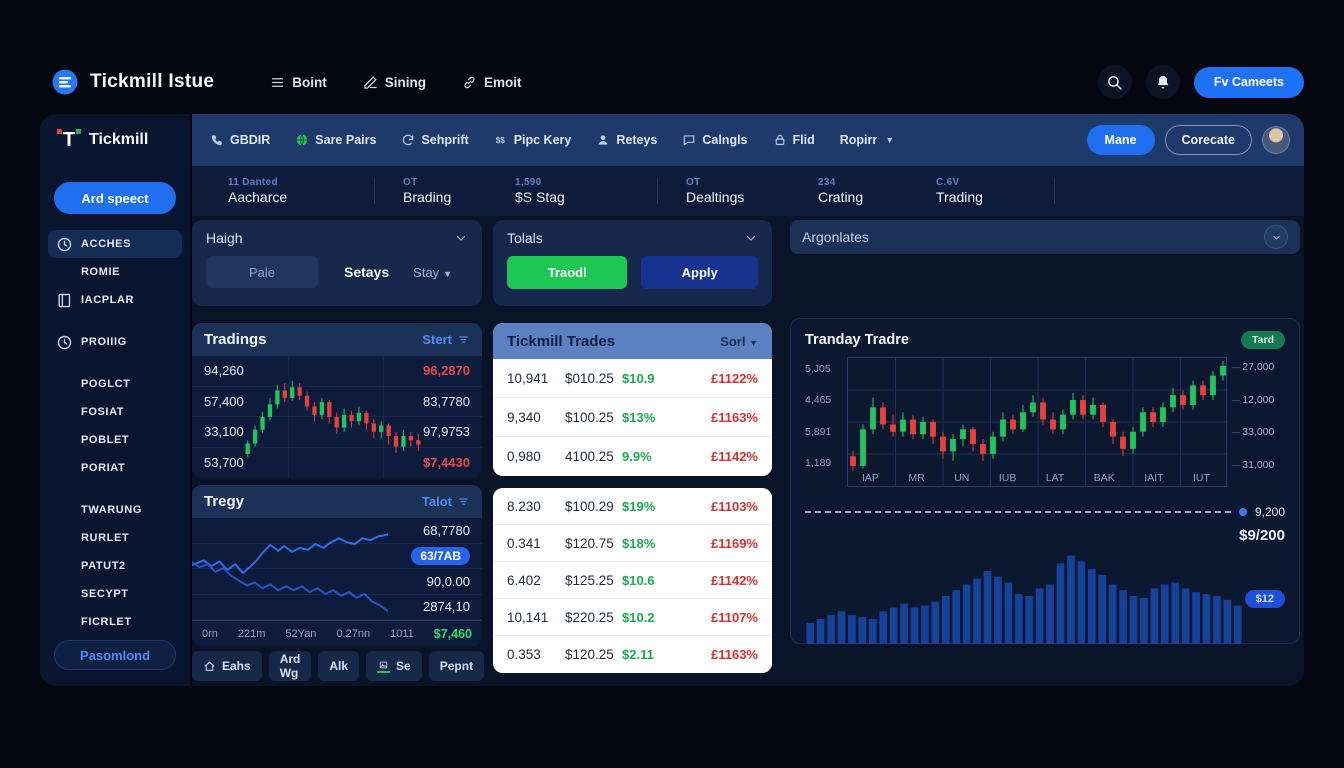 This screenshot has height=768, width=1344. I want to click on trade-row: 0,980 4100.25 9.9% £1142%, so click(632, 456).